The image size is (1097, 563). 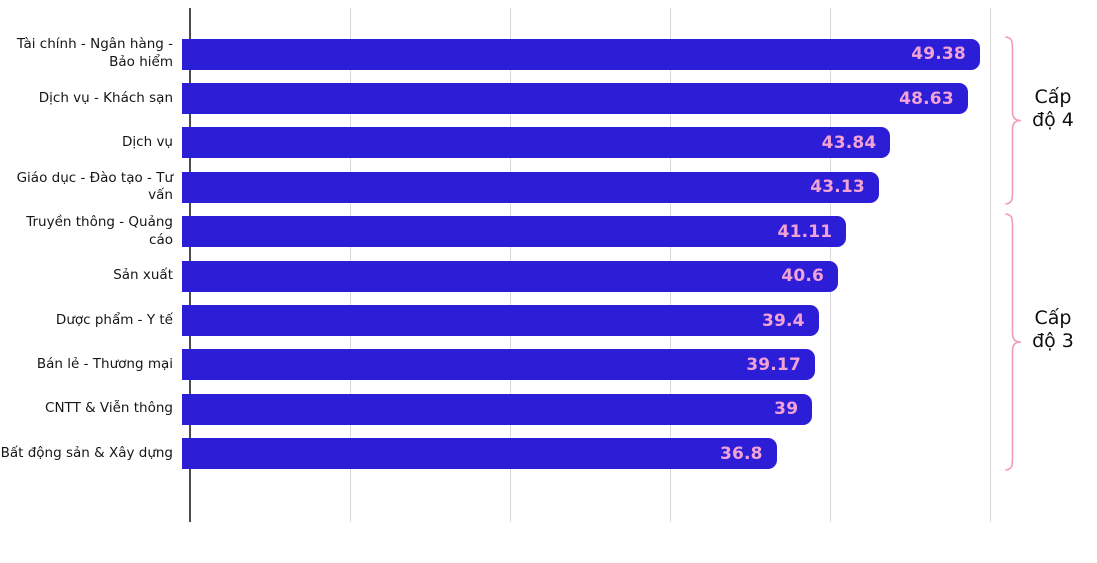 I want to click on bar-row: Giáo dục - Đào tạo - Tư vấn 43.13, so click(x=495, y=187).